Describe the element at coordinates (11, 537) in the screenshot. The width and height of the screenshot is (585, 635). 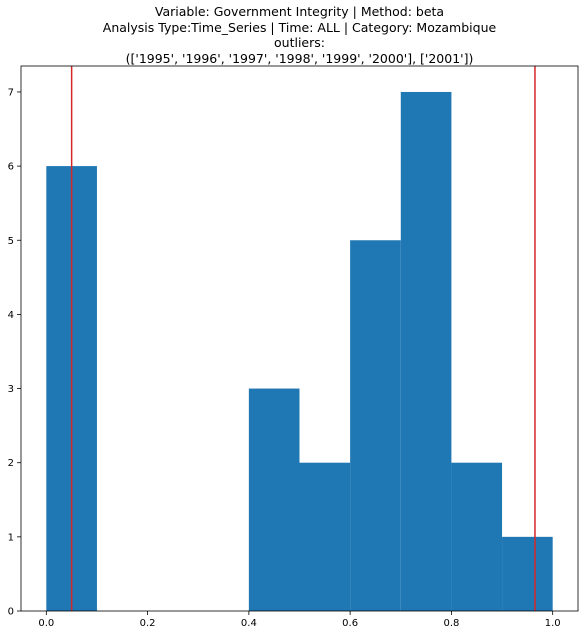
I see `y-tick-label: 1` at that location.